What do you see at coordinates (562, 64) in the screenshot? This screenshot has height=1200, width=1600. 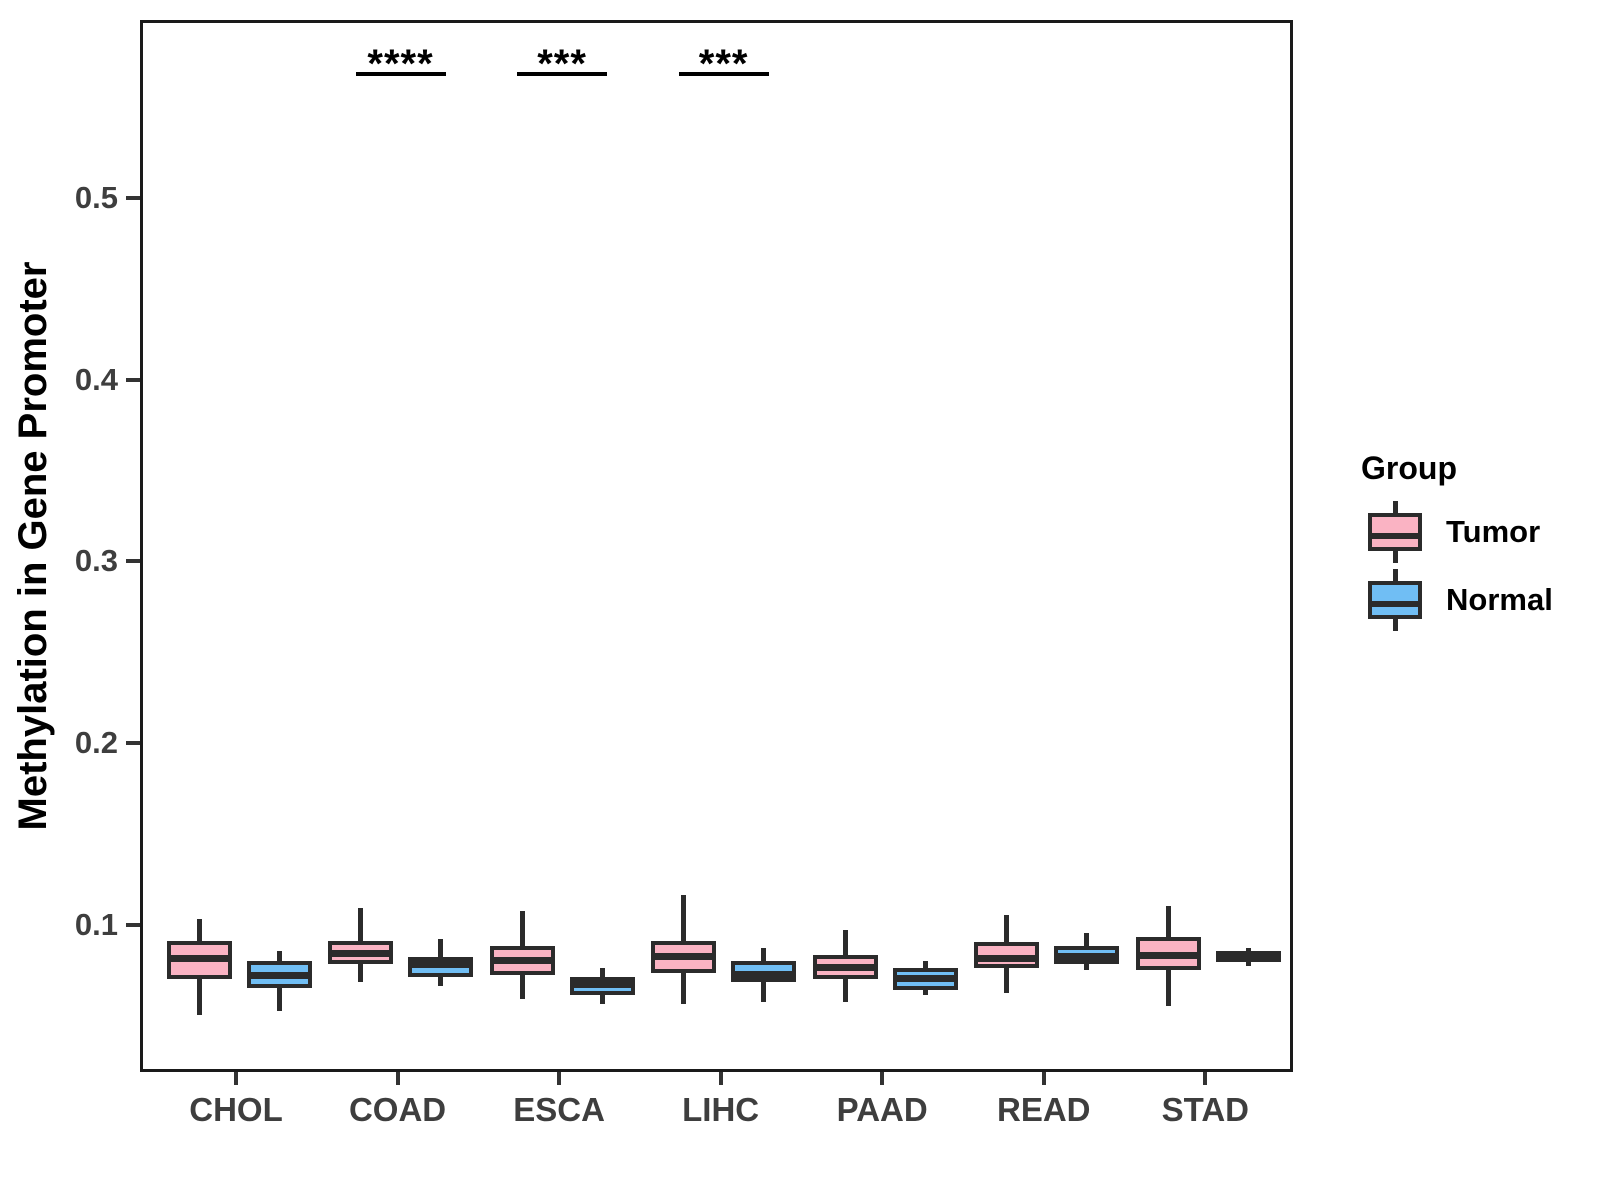 I see `significance-stars-esca: ***` at bounding box center [562, 64].